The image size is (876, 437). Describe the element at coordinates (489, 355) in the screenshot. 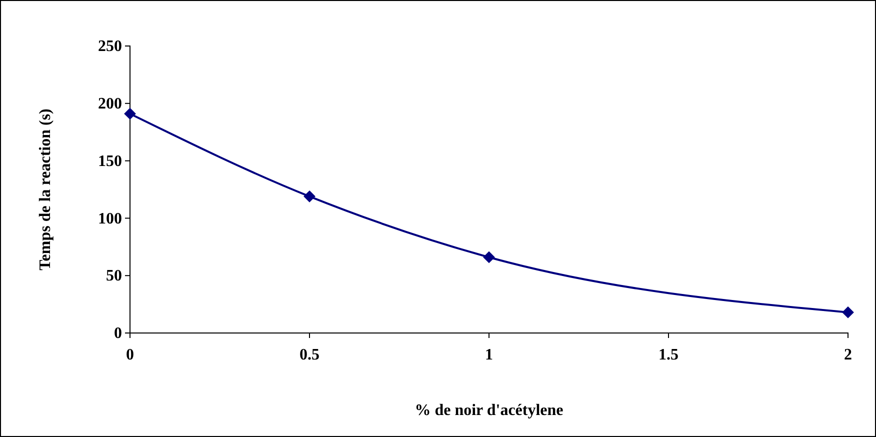

I see `x-tick-label: 1` at that location.